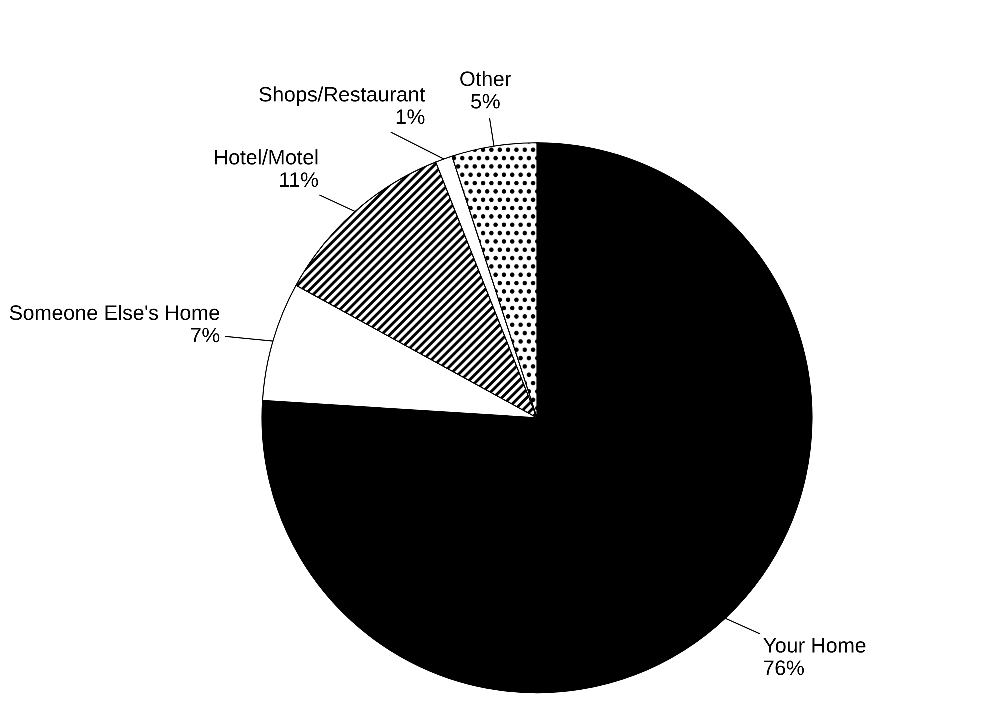  I want to click on slice-label: Your Home, so click(815, 645).